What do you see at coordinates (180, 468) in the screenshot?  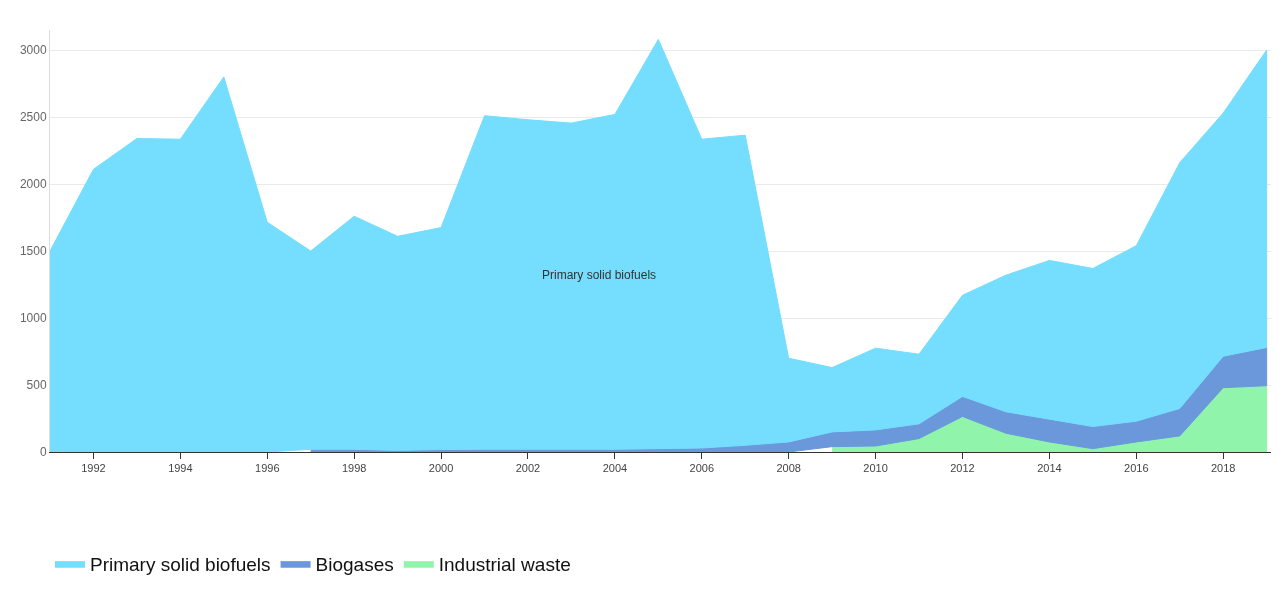 I see `x-tick-label: 1994` at bounding box center [180, 468].